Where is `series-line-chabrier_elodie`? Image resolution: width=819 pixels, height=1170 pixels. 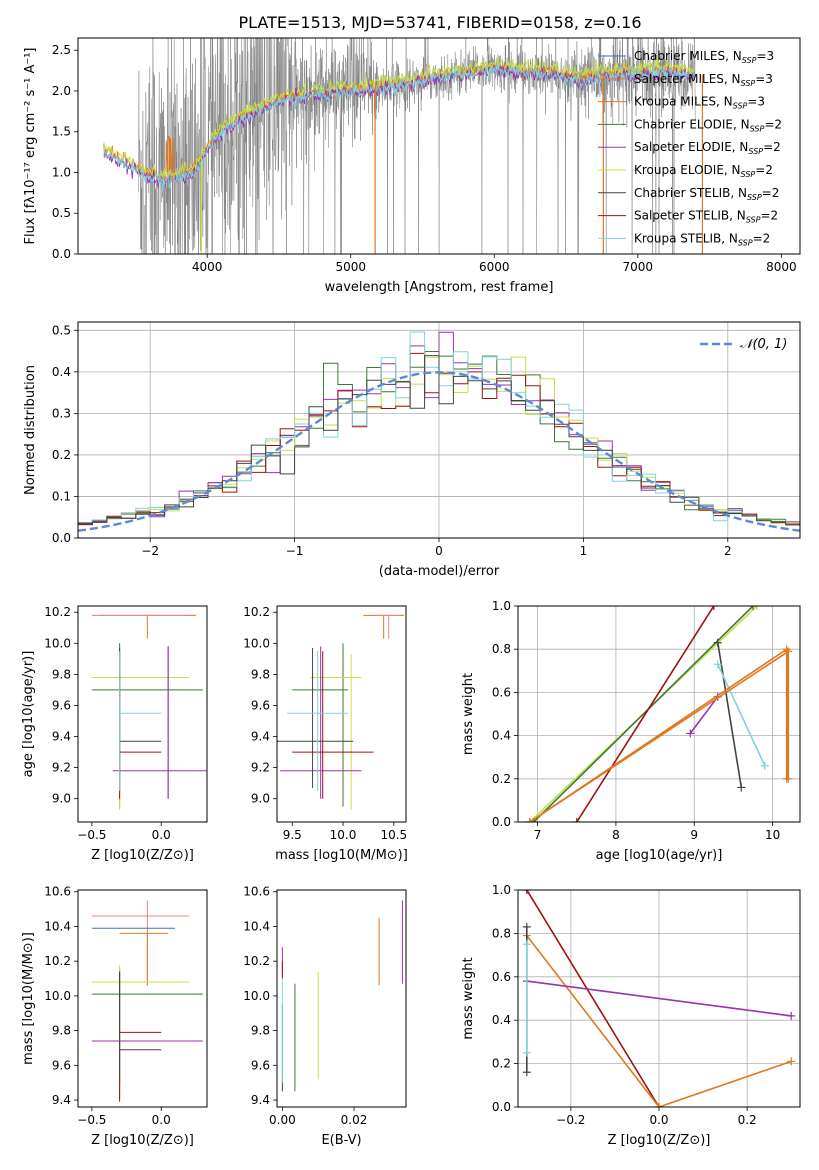
series-line-chabrier_elodie is located at coordinates (643, 714).